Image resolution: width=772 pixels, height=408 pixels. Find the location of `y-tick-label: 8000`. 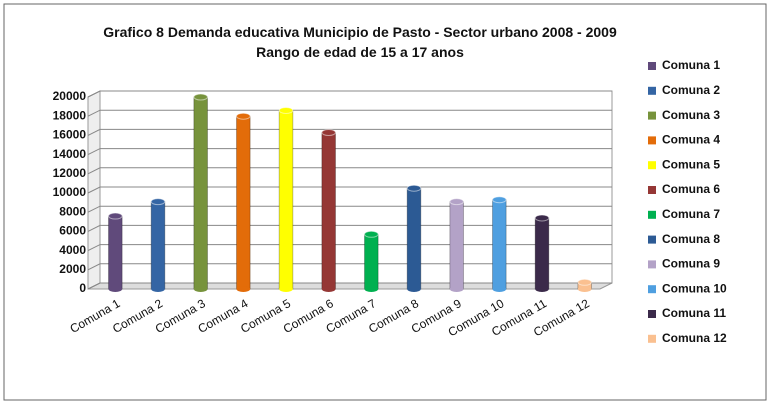

y-tick-label: 8000 is located at coordinates (72, 211).